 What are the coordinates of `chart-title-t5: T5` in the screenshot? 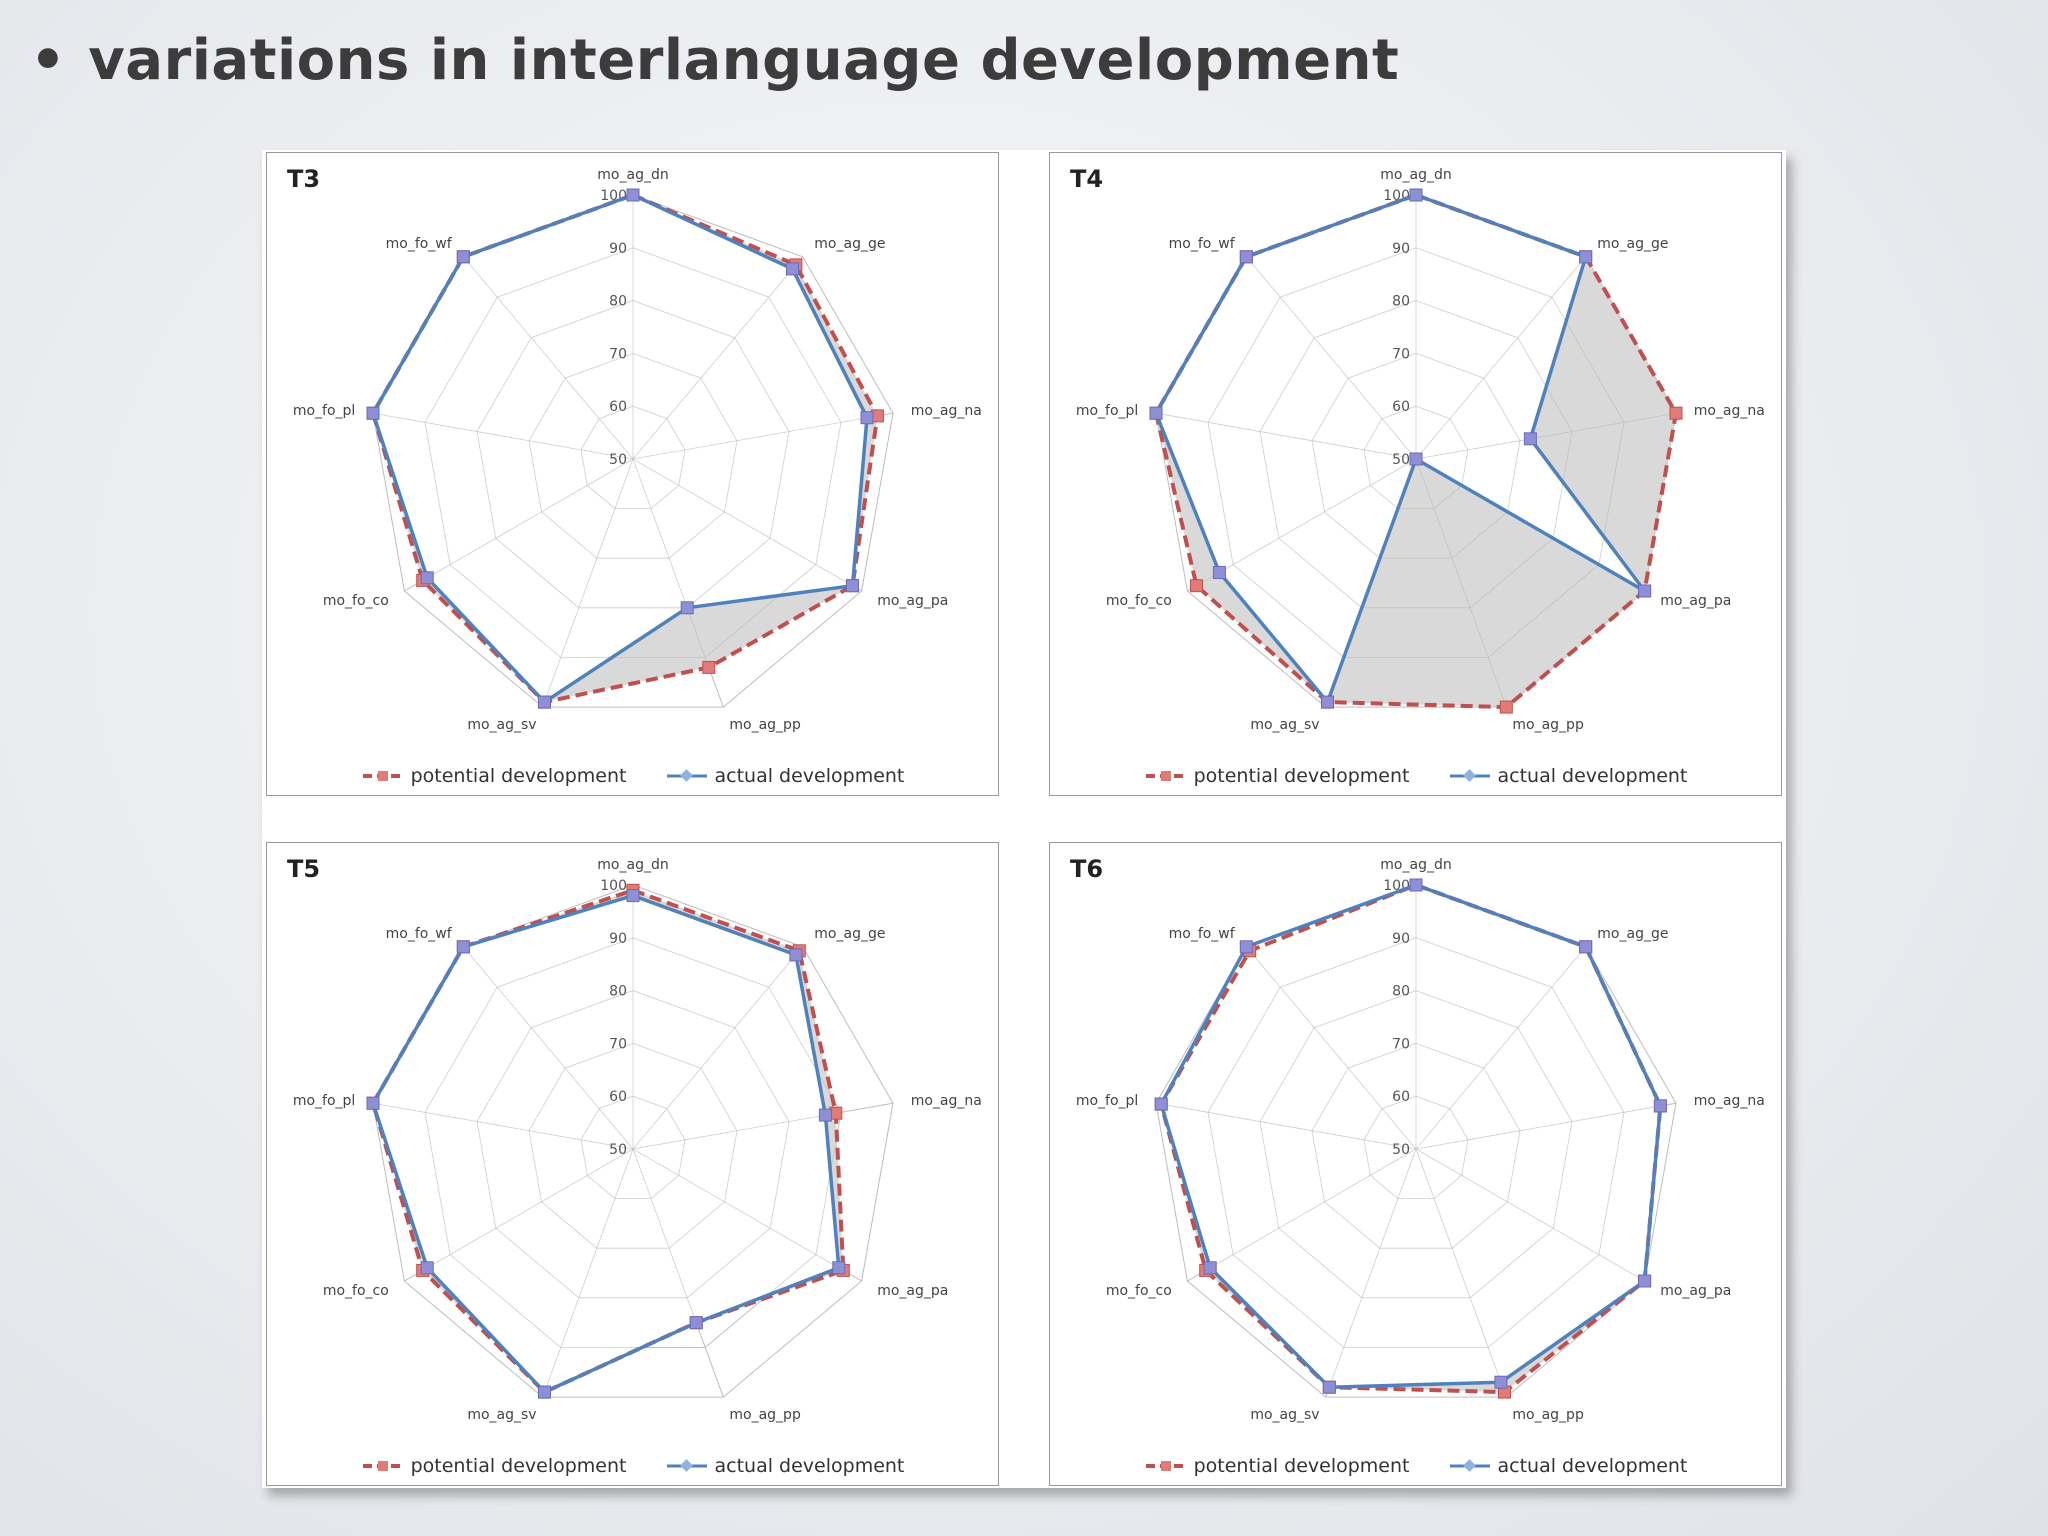 It's located at (304, 869).